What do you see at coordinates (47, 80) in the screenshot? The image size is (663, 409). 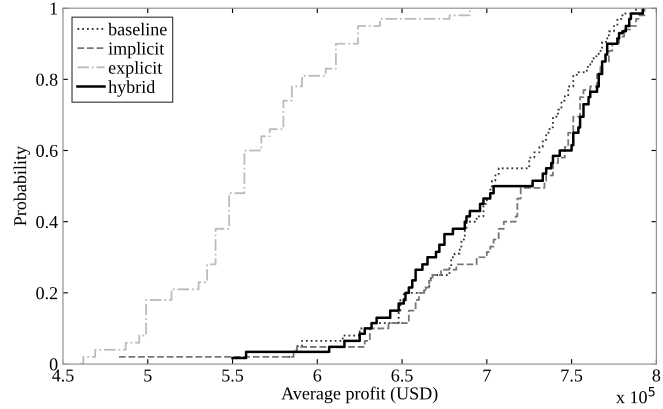 I see `y-tick-label: 0.8` at bounding box center [47, 80].